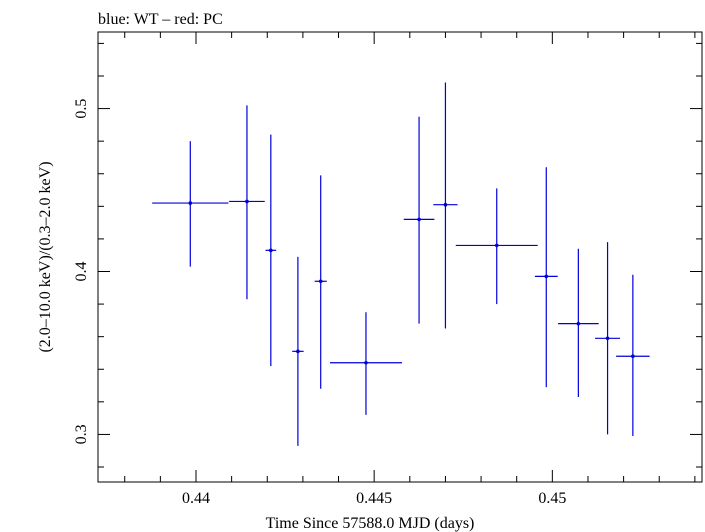  What do you see at coordinates (81, 109) in the screenshot?
I see `y-tick-label: 0.5` at bounding box center [81, 109].